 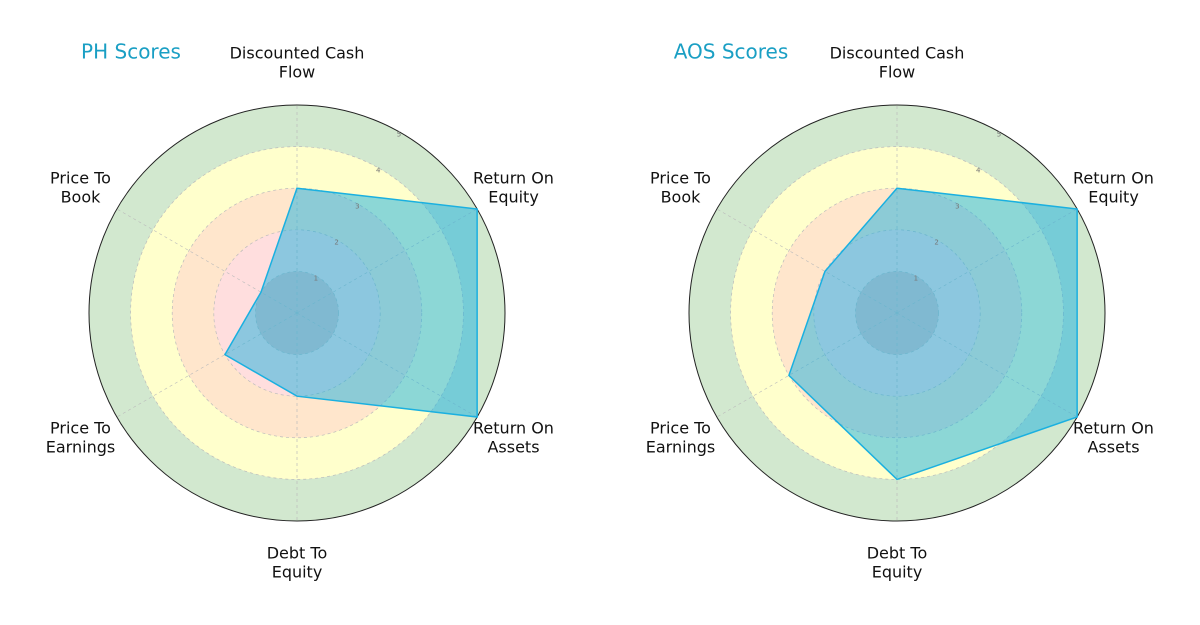 I want to click on chart-title: PH Scores, so click(x=131, y=52).